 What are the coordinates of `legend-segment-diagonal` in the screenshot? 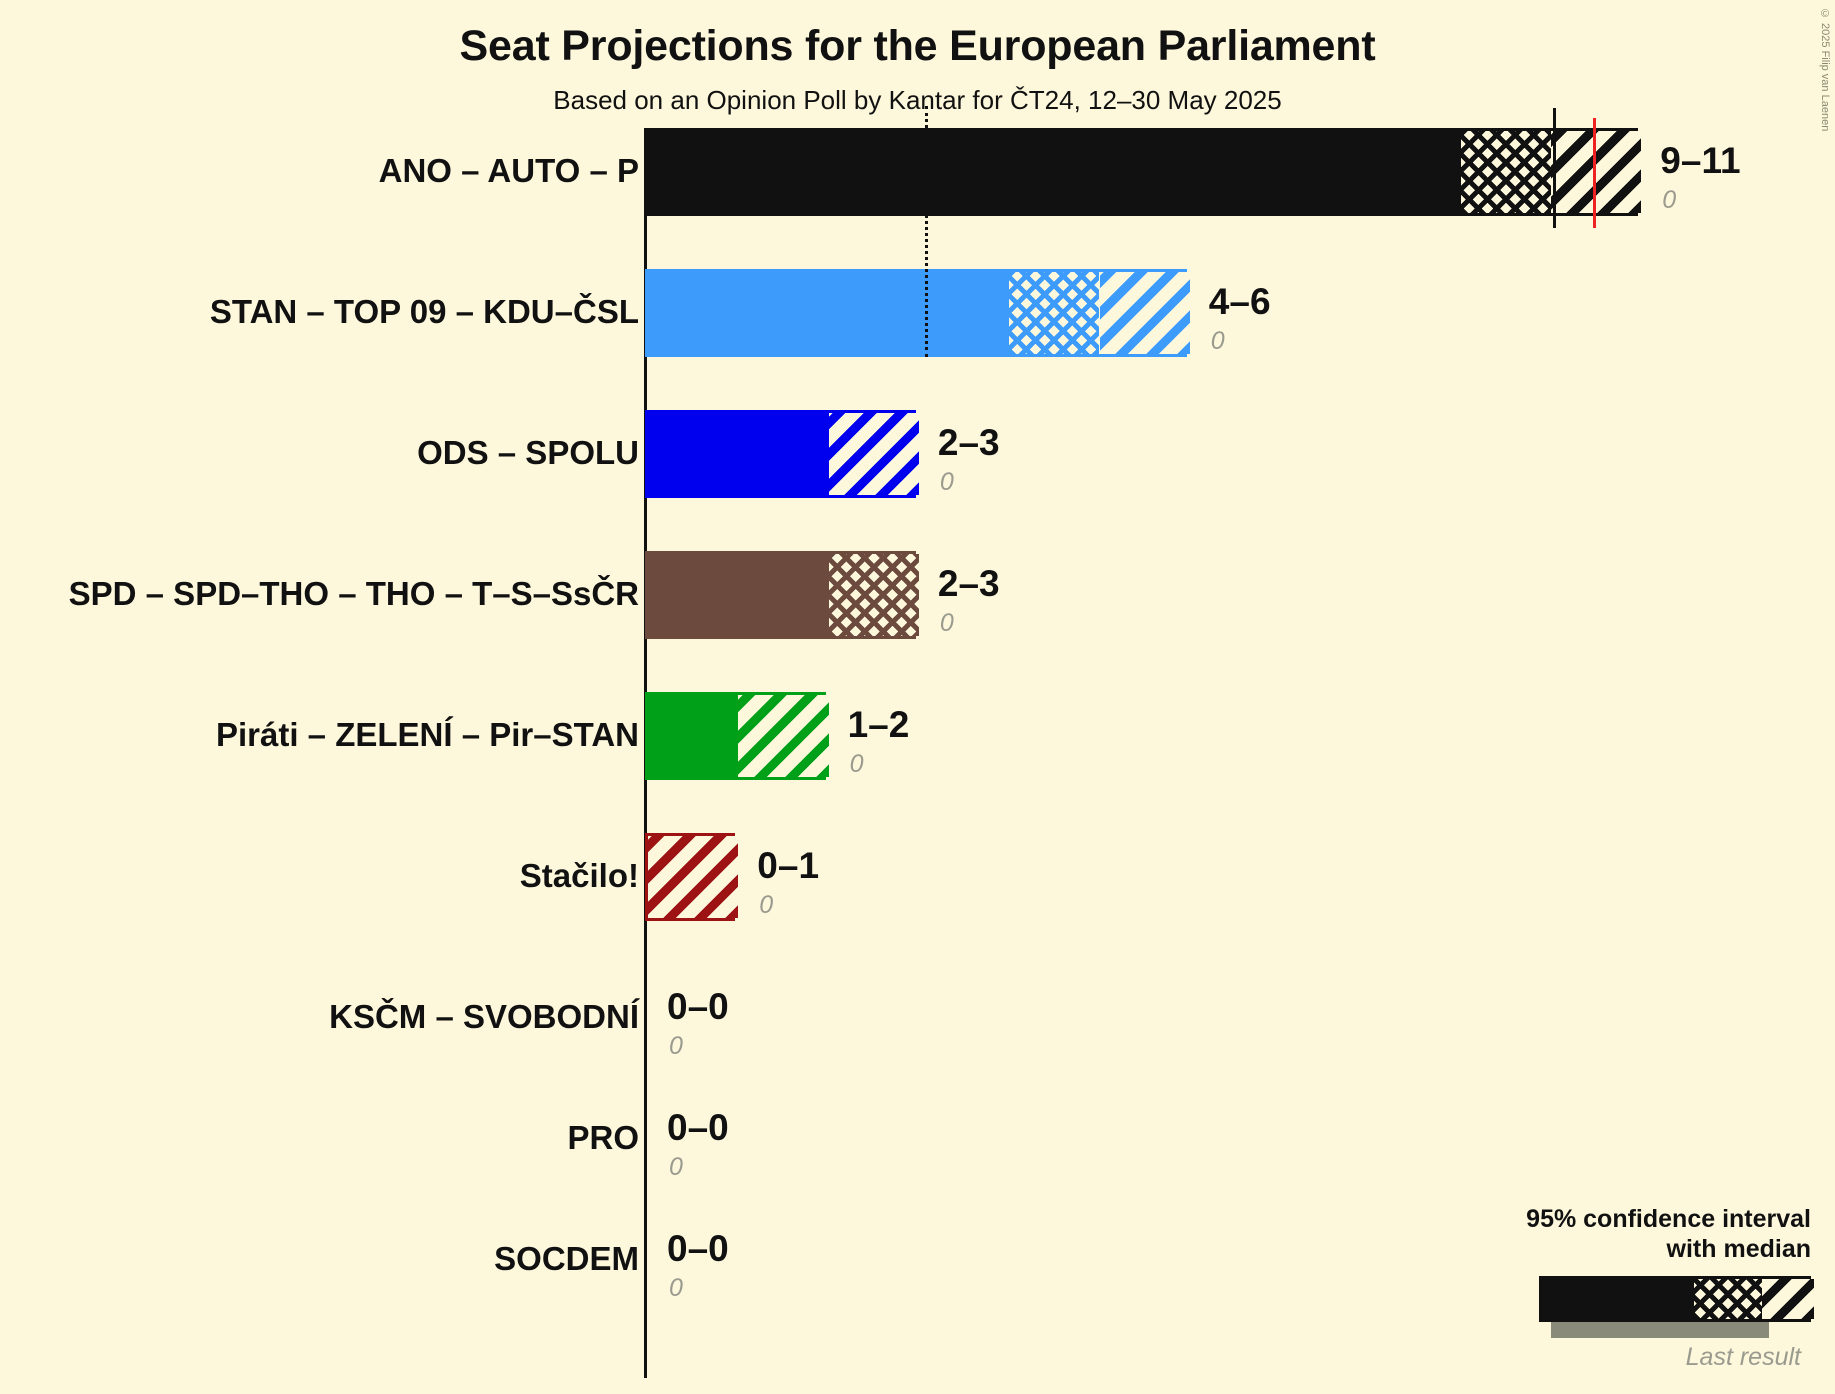 It's located at (1788, 1299).